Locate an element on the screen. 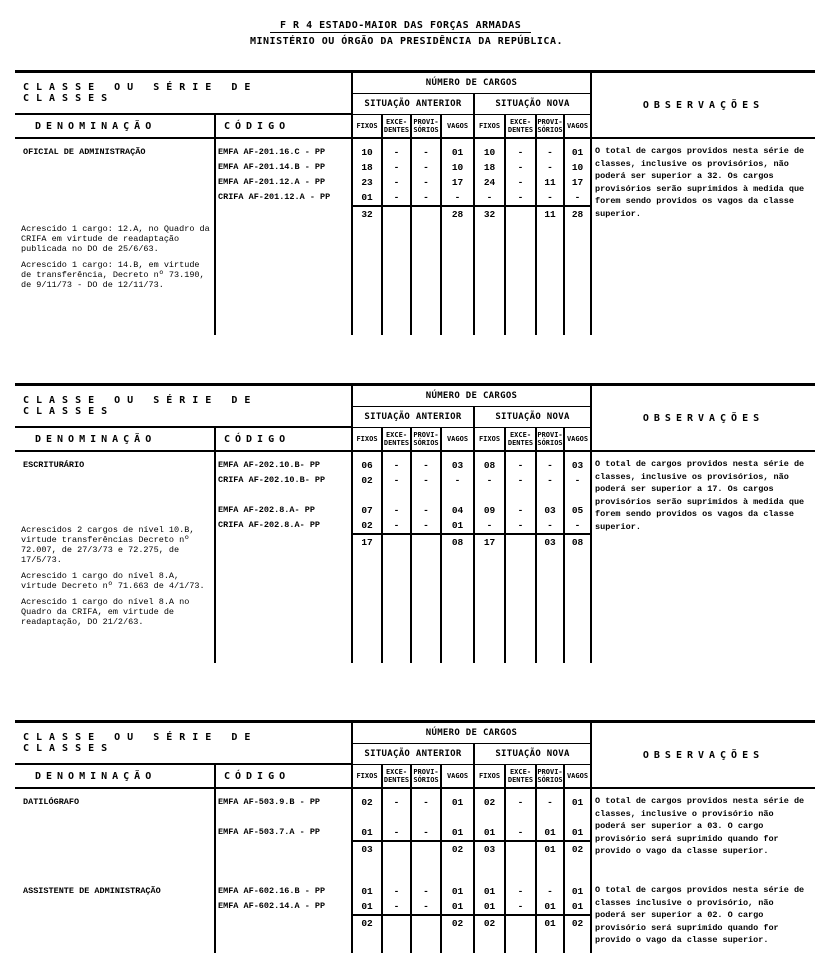 The width and height of the screenshot is (822, 955). subcolumn-header: FIXOS is located at coordinates (367, 126).